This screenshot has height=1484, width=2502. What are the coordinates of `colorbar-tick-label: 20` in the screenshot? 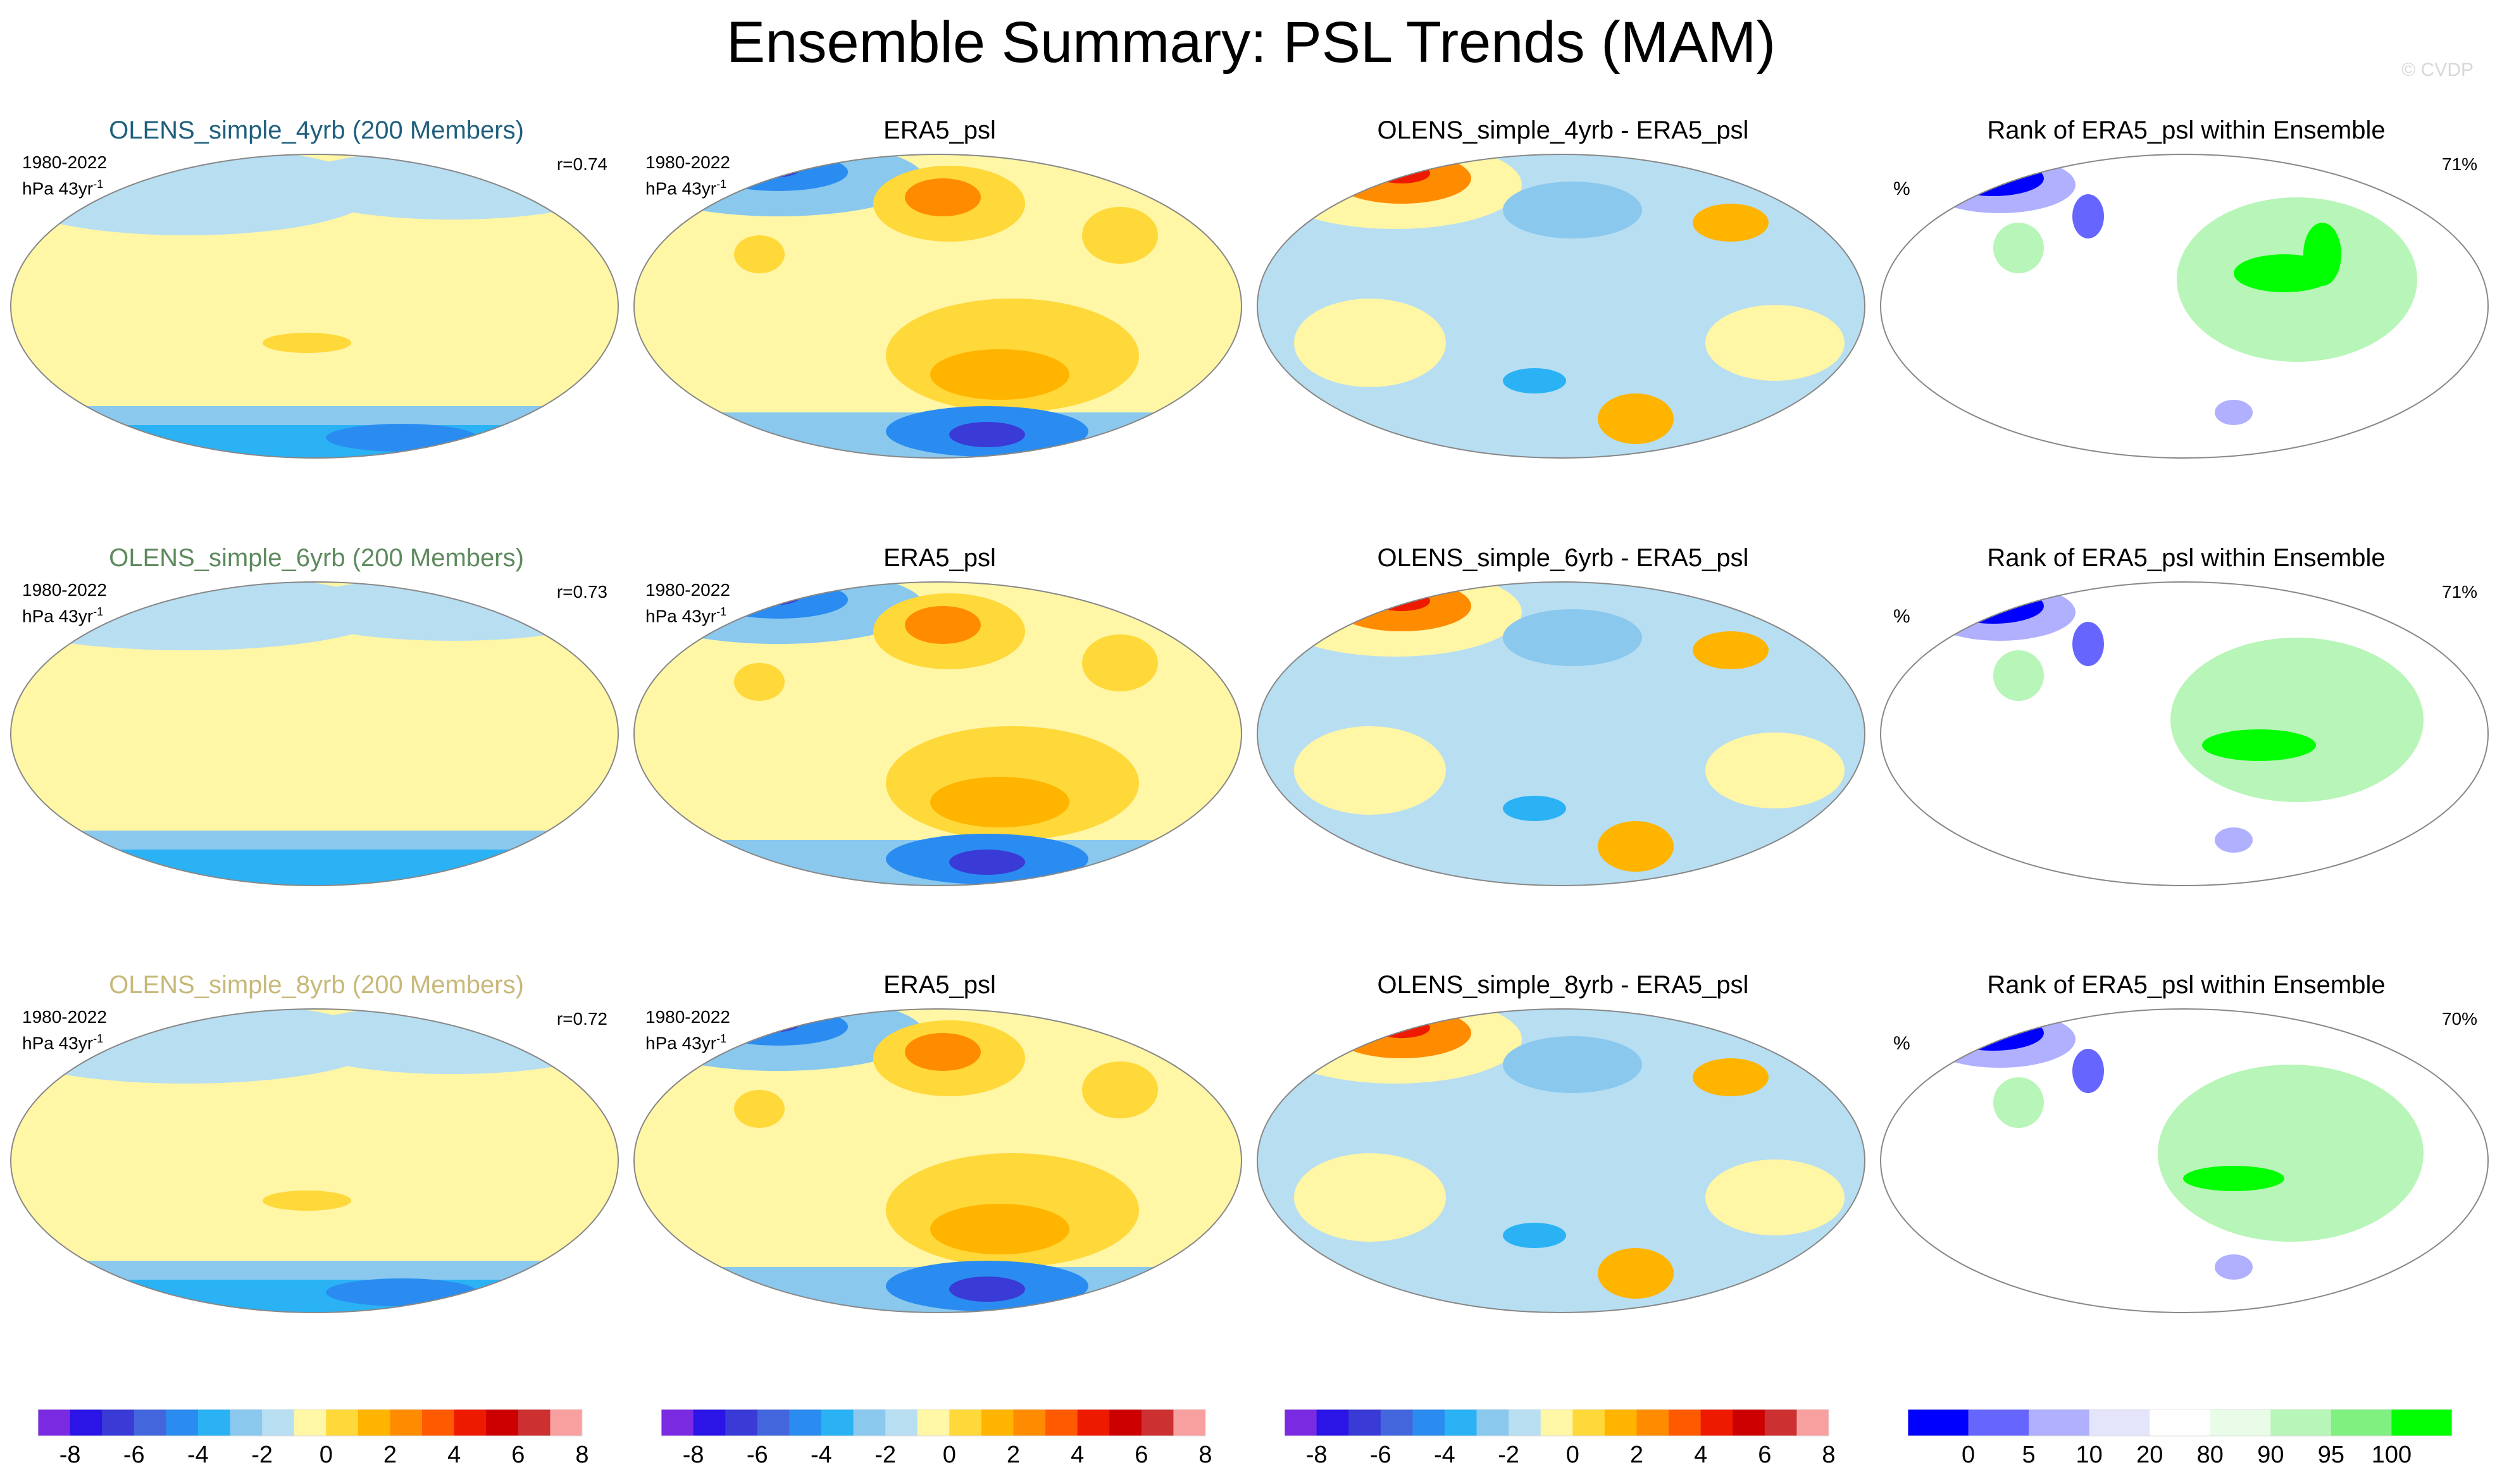 It's located at (2149, 1455).